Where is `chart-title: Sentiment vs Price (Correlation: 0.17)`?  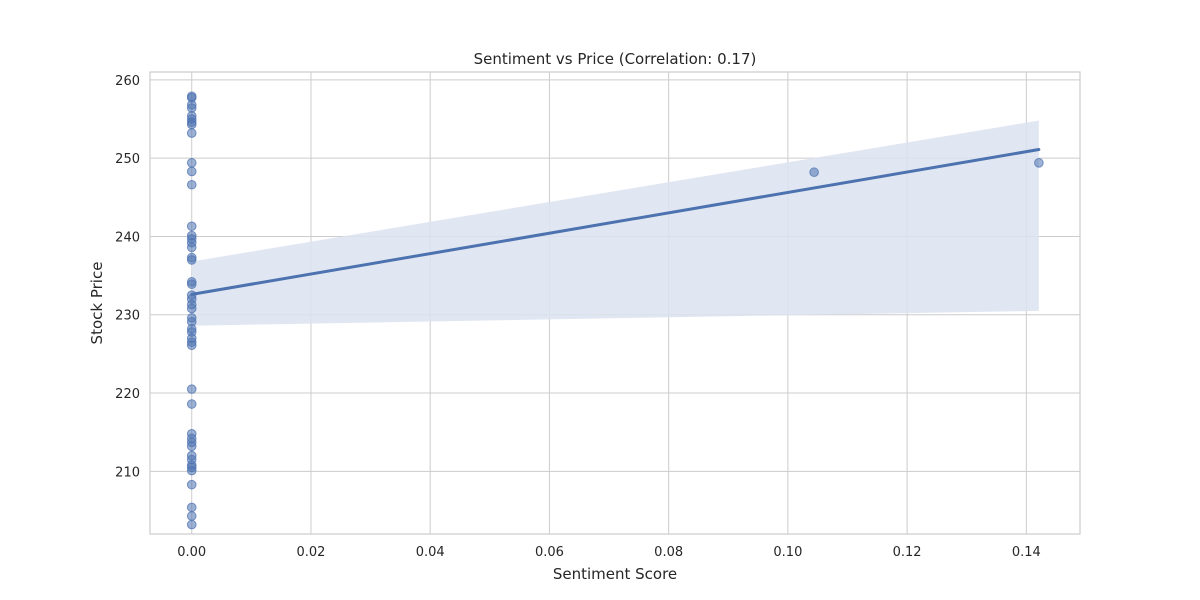 chart-title: Sentiment vs Price (Correlation: 0.17) is located at coordinates (615, 59).